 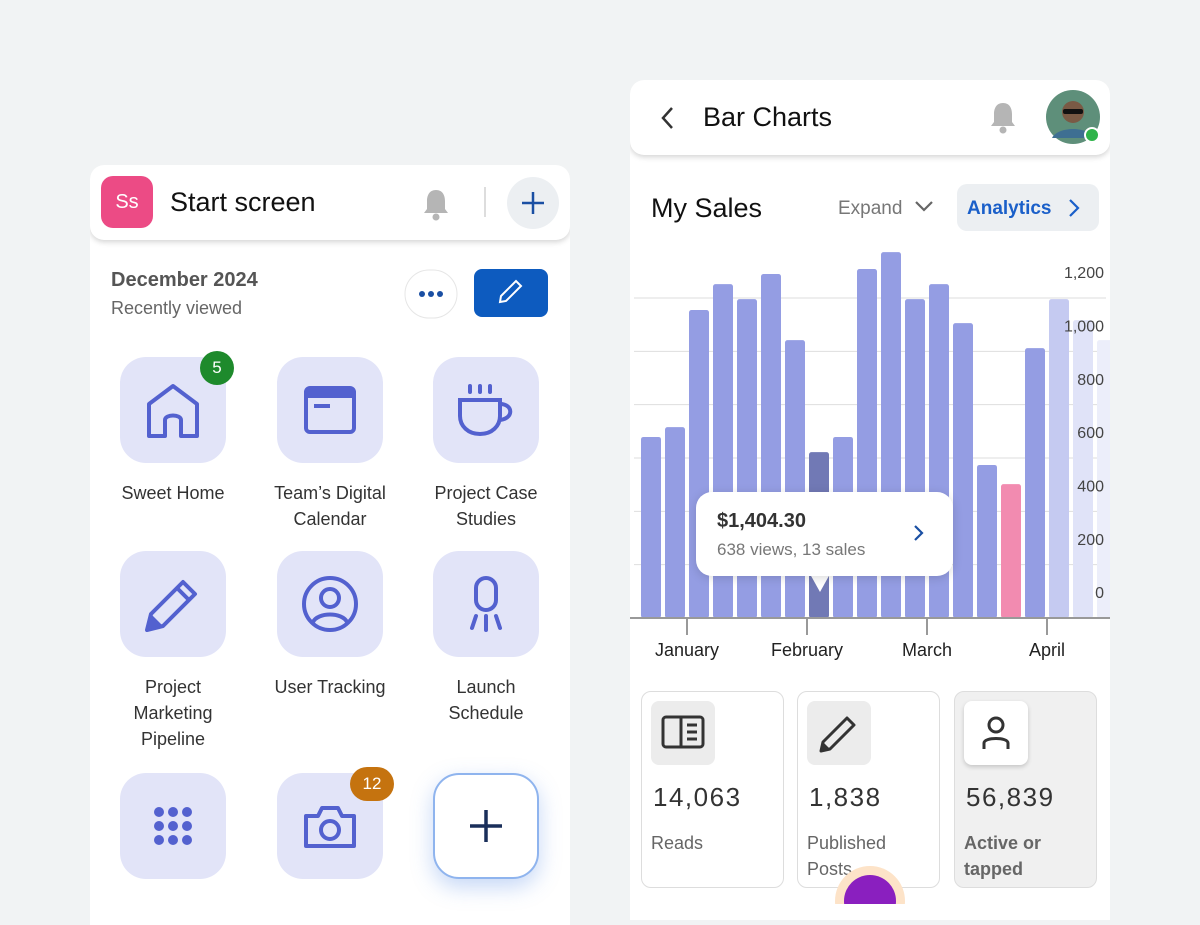 What do you see at coordinates (486, 700) in the screenshot?
I see `tile-label: Launch Schedule` at bounding box center [486, 700].